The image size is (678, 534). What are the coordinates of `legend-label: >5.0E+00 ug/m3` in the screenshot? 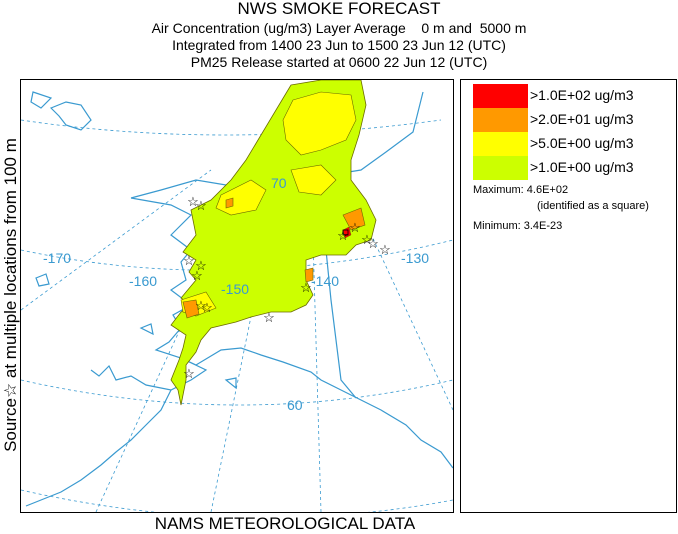 It's located at (582, 143).